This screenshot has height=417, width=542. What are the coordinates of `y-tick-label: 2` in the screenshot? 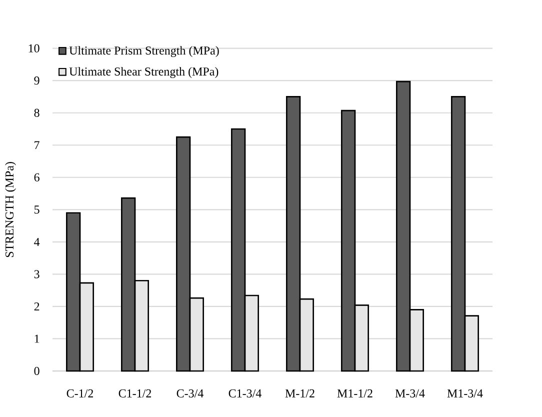 It's located at (37, 306).